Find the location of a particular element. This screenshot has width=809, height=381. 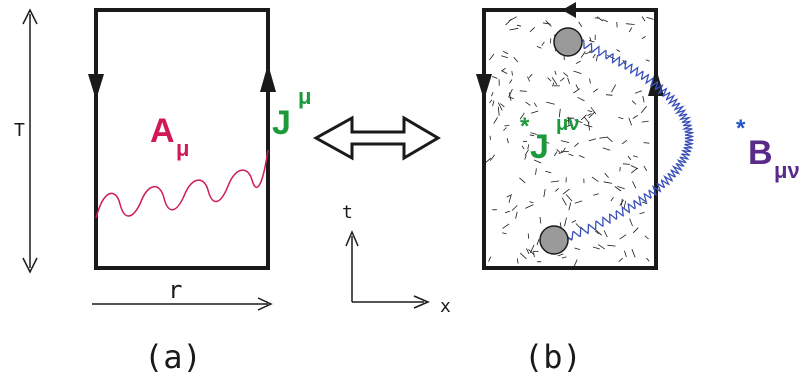

label-t: t is located at coordinates (347, 212).